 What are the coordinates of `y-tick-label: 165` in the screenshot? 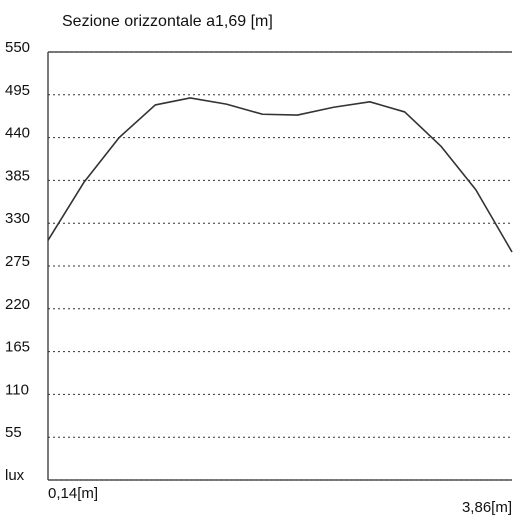 It's located at (17, 347).